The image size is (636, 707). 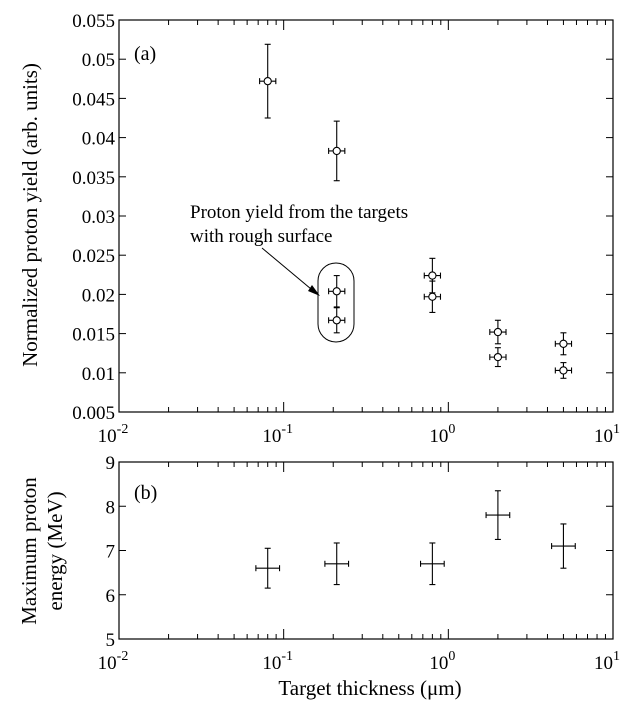 I want to click on panel-a-y-axis-label: Normalized proton yield (arb. units), so click(x=30, y=215).